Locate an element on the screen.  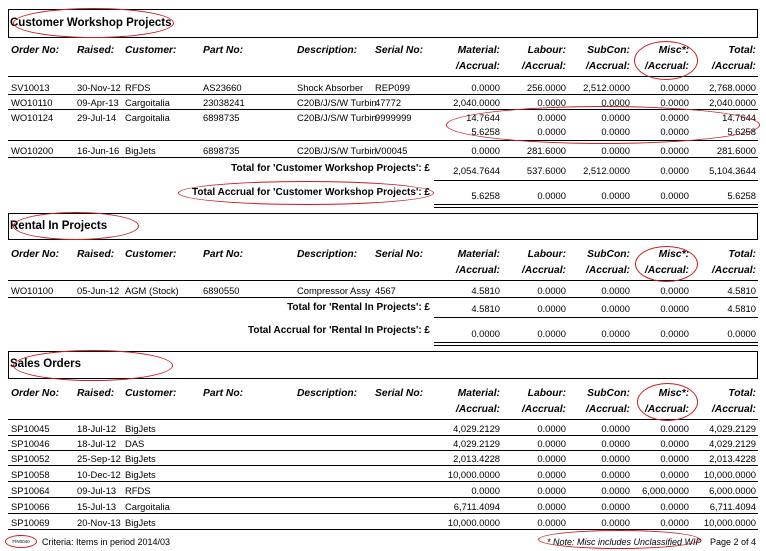
section-header-sales-orders is located at coordinates (383, 365).